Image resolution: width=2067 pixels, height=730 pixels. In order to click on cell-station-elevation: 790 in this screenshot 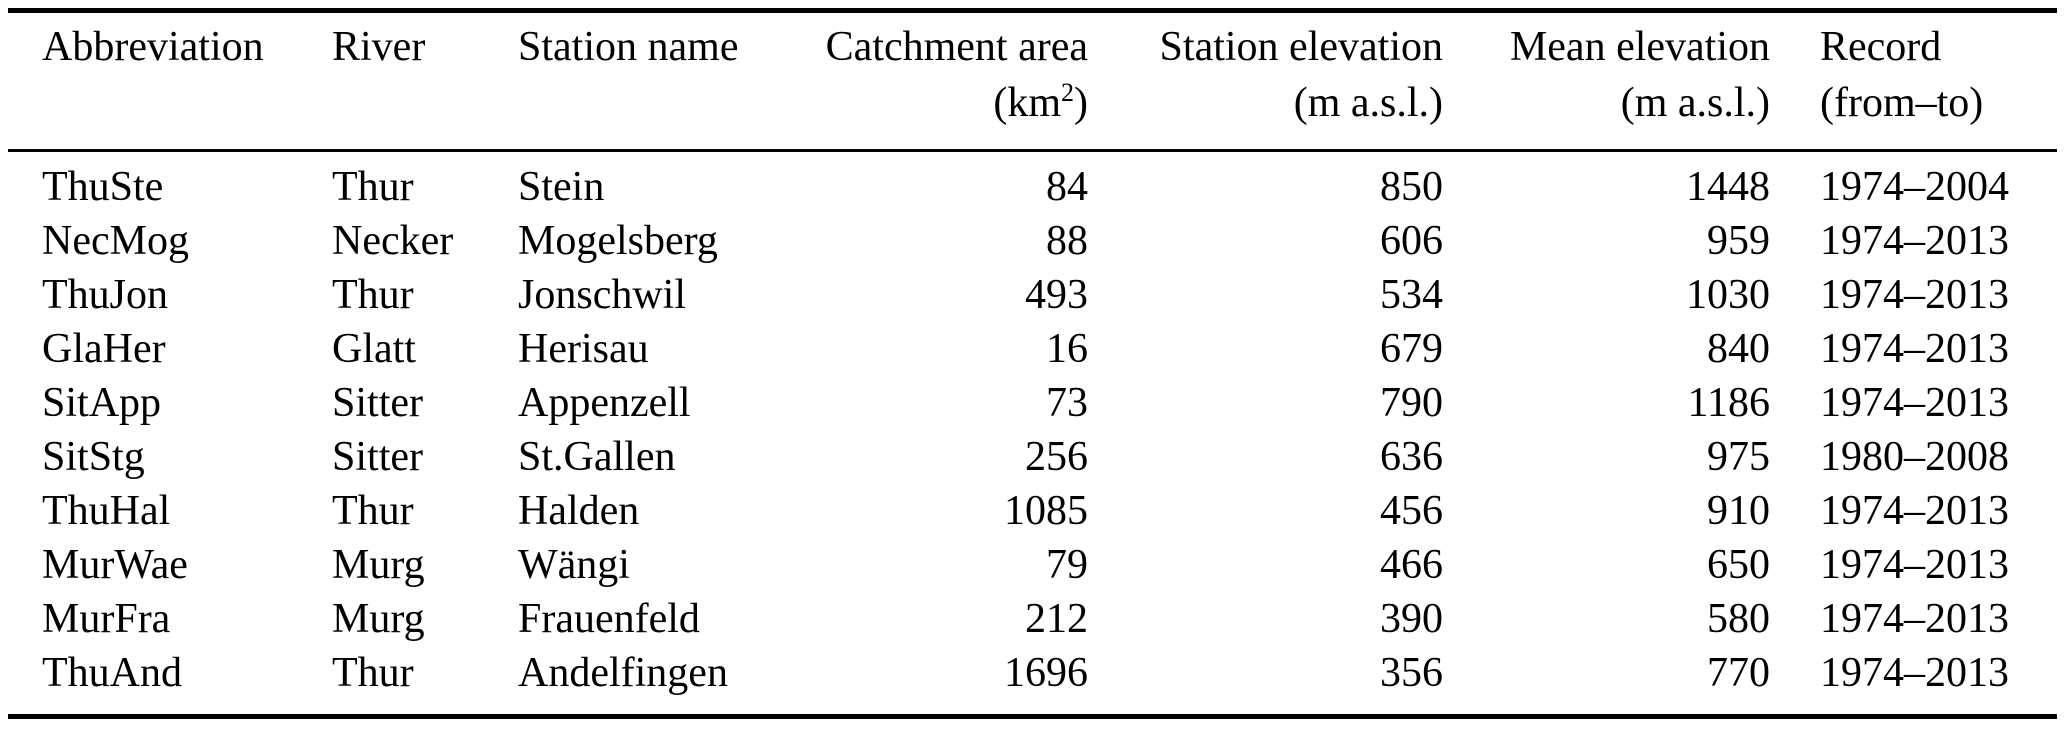, I will do `click(1411, 403)`.